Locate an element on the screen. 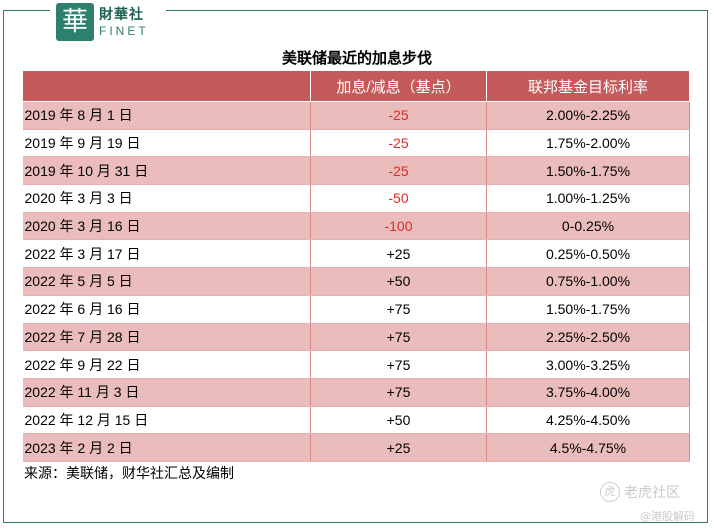  rate-cell: 0-0.25% is located at coordinates (588, 226).